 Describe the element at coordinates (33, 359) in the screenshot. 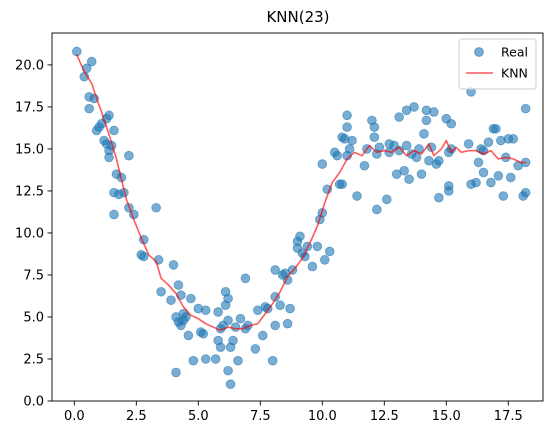

I see `y-tick-label: 2.5` at that location.